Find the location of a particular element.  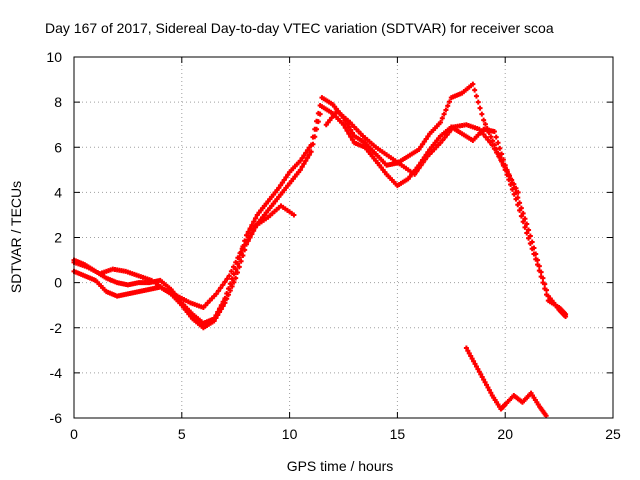

y-tick-label: -6 is located at coordinates (56, 418).